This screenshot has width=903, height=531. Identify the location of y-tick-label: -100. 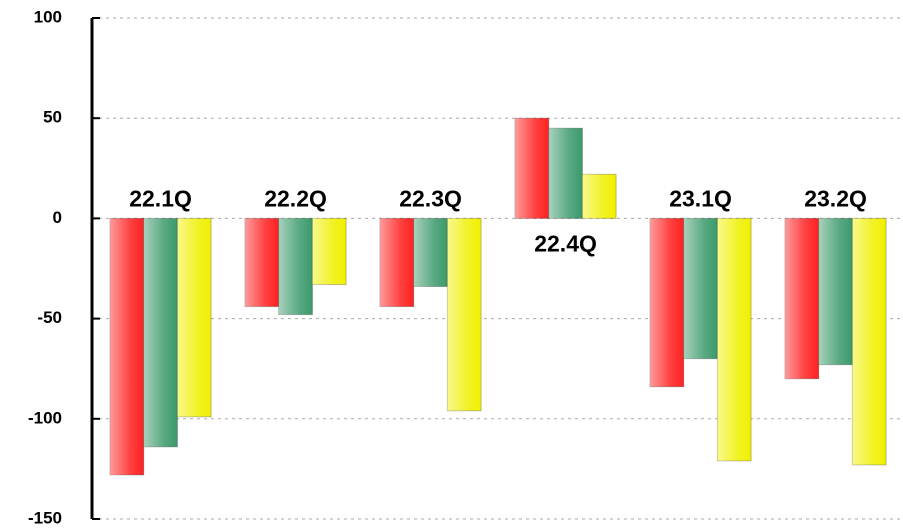
(45, 417).